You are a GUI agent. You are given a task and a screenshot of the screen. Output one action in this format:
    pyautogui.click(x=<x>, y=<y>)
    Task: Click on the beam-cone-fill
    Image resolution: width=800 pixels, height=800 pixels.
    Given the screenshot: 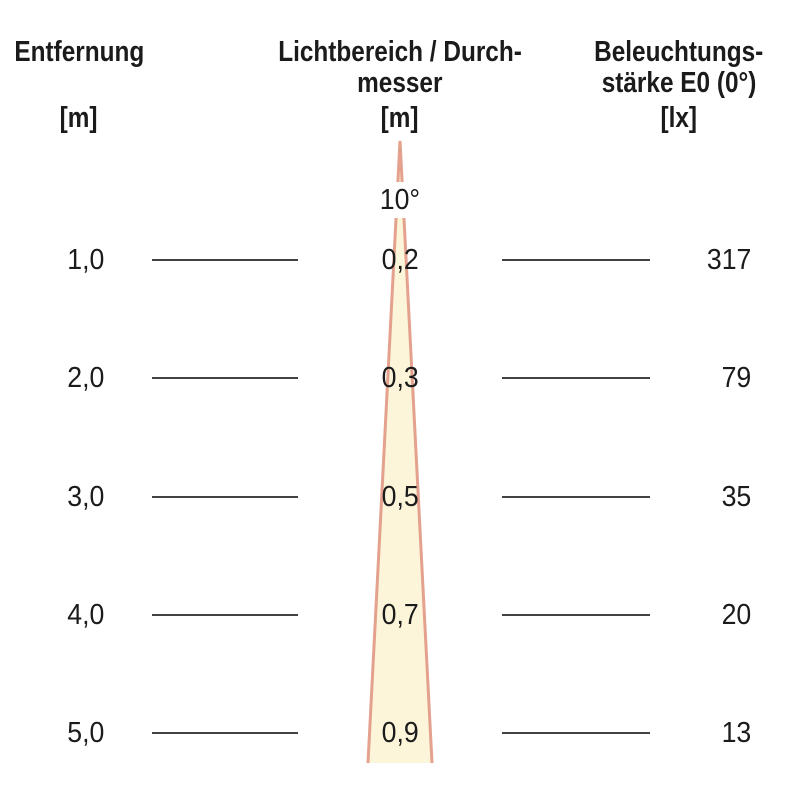 What is the action you would take?
    pyautogui.click(x=400, y=452)
    